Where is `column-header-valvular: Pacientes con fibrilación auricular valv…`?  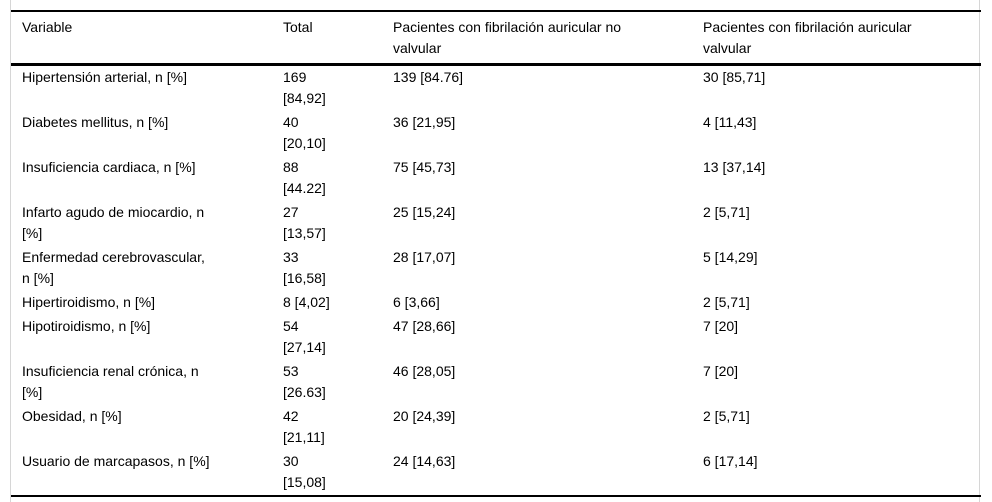 column-header-valvular: Pacientes con fibrilación auricular valv… is located at coordinates (842, 38).